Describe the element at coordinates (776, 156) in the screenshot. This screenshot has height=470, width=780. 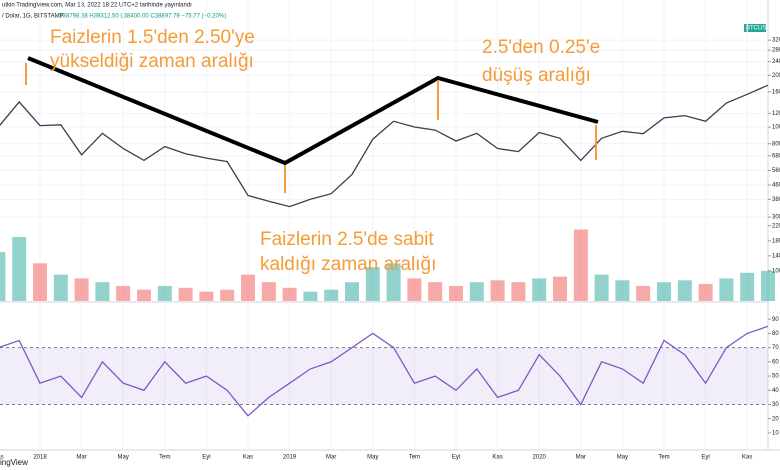
I see `y-tick-label: 6800` at that location.